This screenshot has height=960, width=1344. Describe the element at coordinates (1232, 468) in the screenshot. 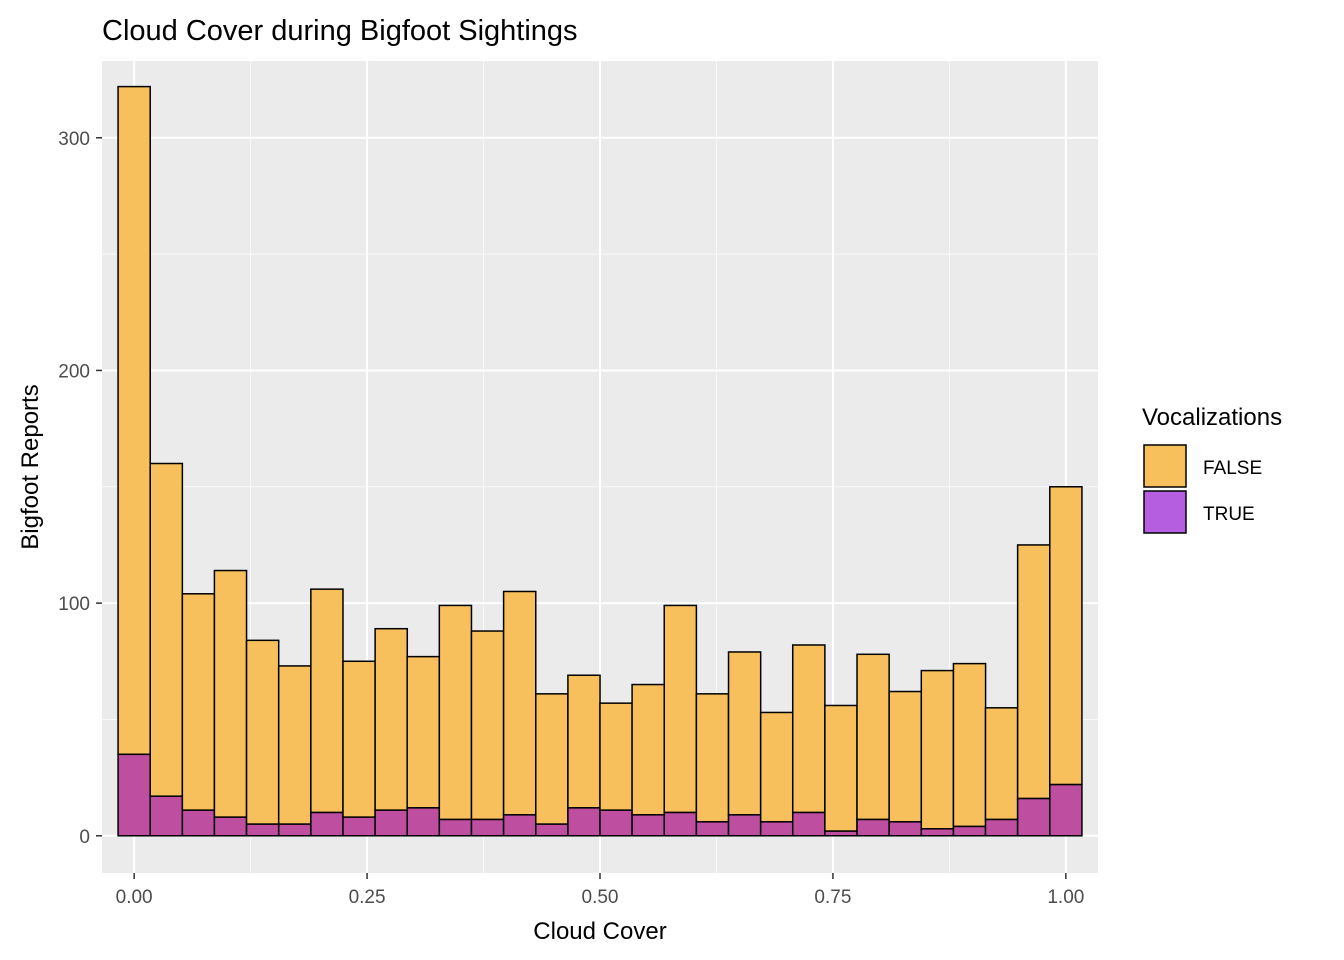

I see `legend-label-false: FALSE` at that location.